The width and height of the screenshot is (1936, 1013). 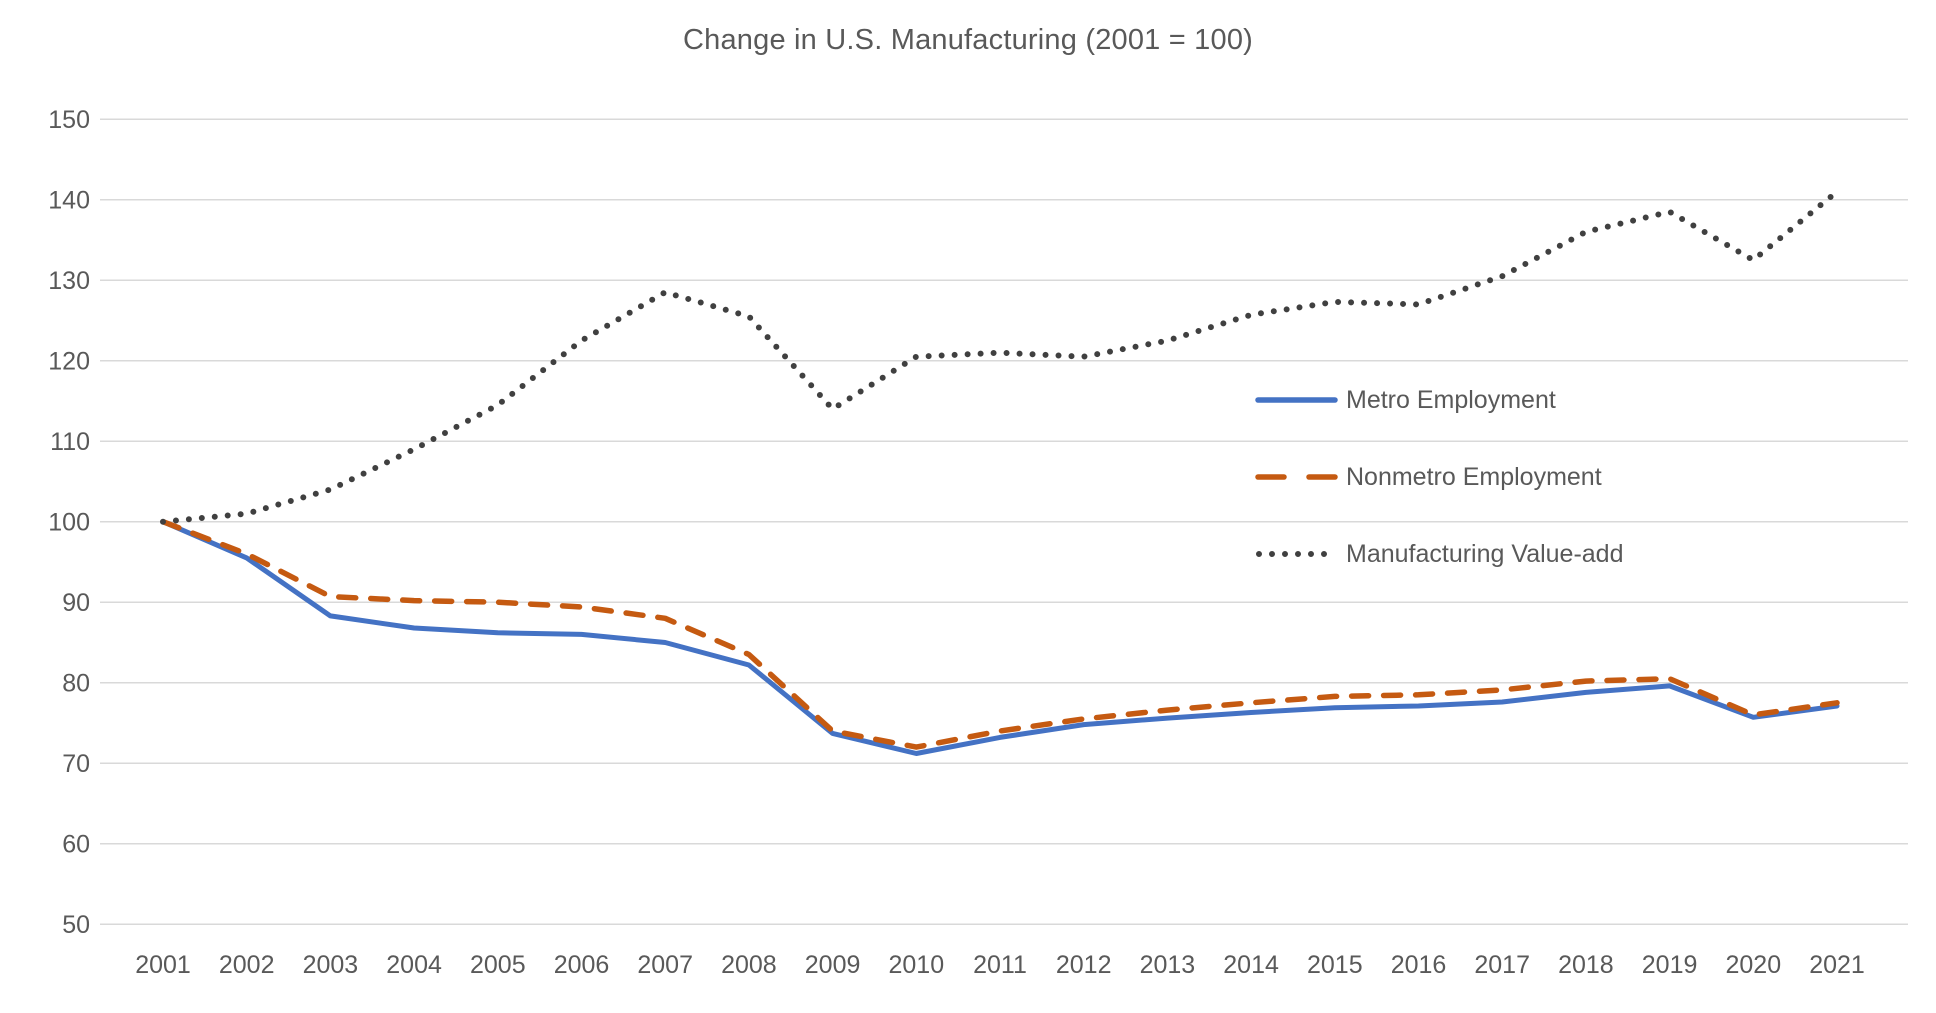 What do you see at coordinates (665, 965) in the screenshot?
I see `x-axis-tick-label: 2007` at bounding box center [665, 965].